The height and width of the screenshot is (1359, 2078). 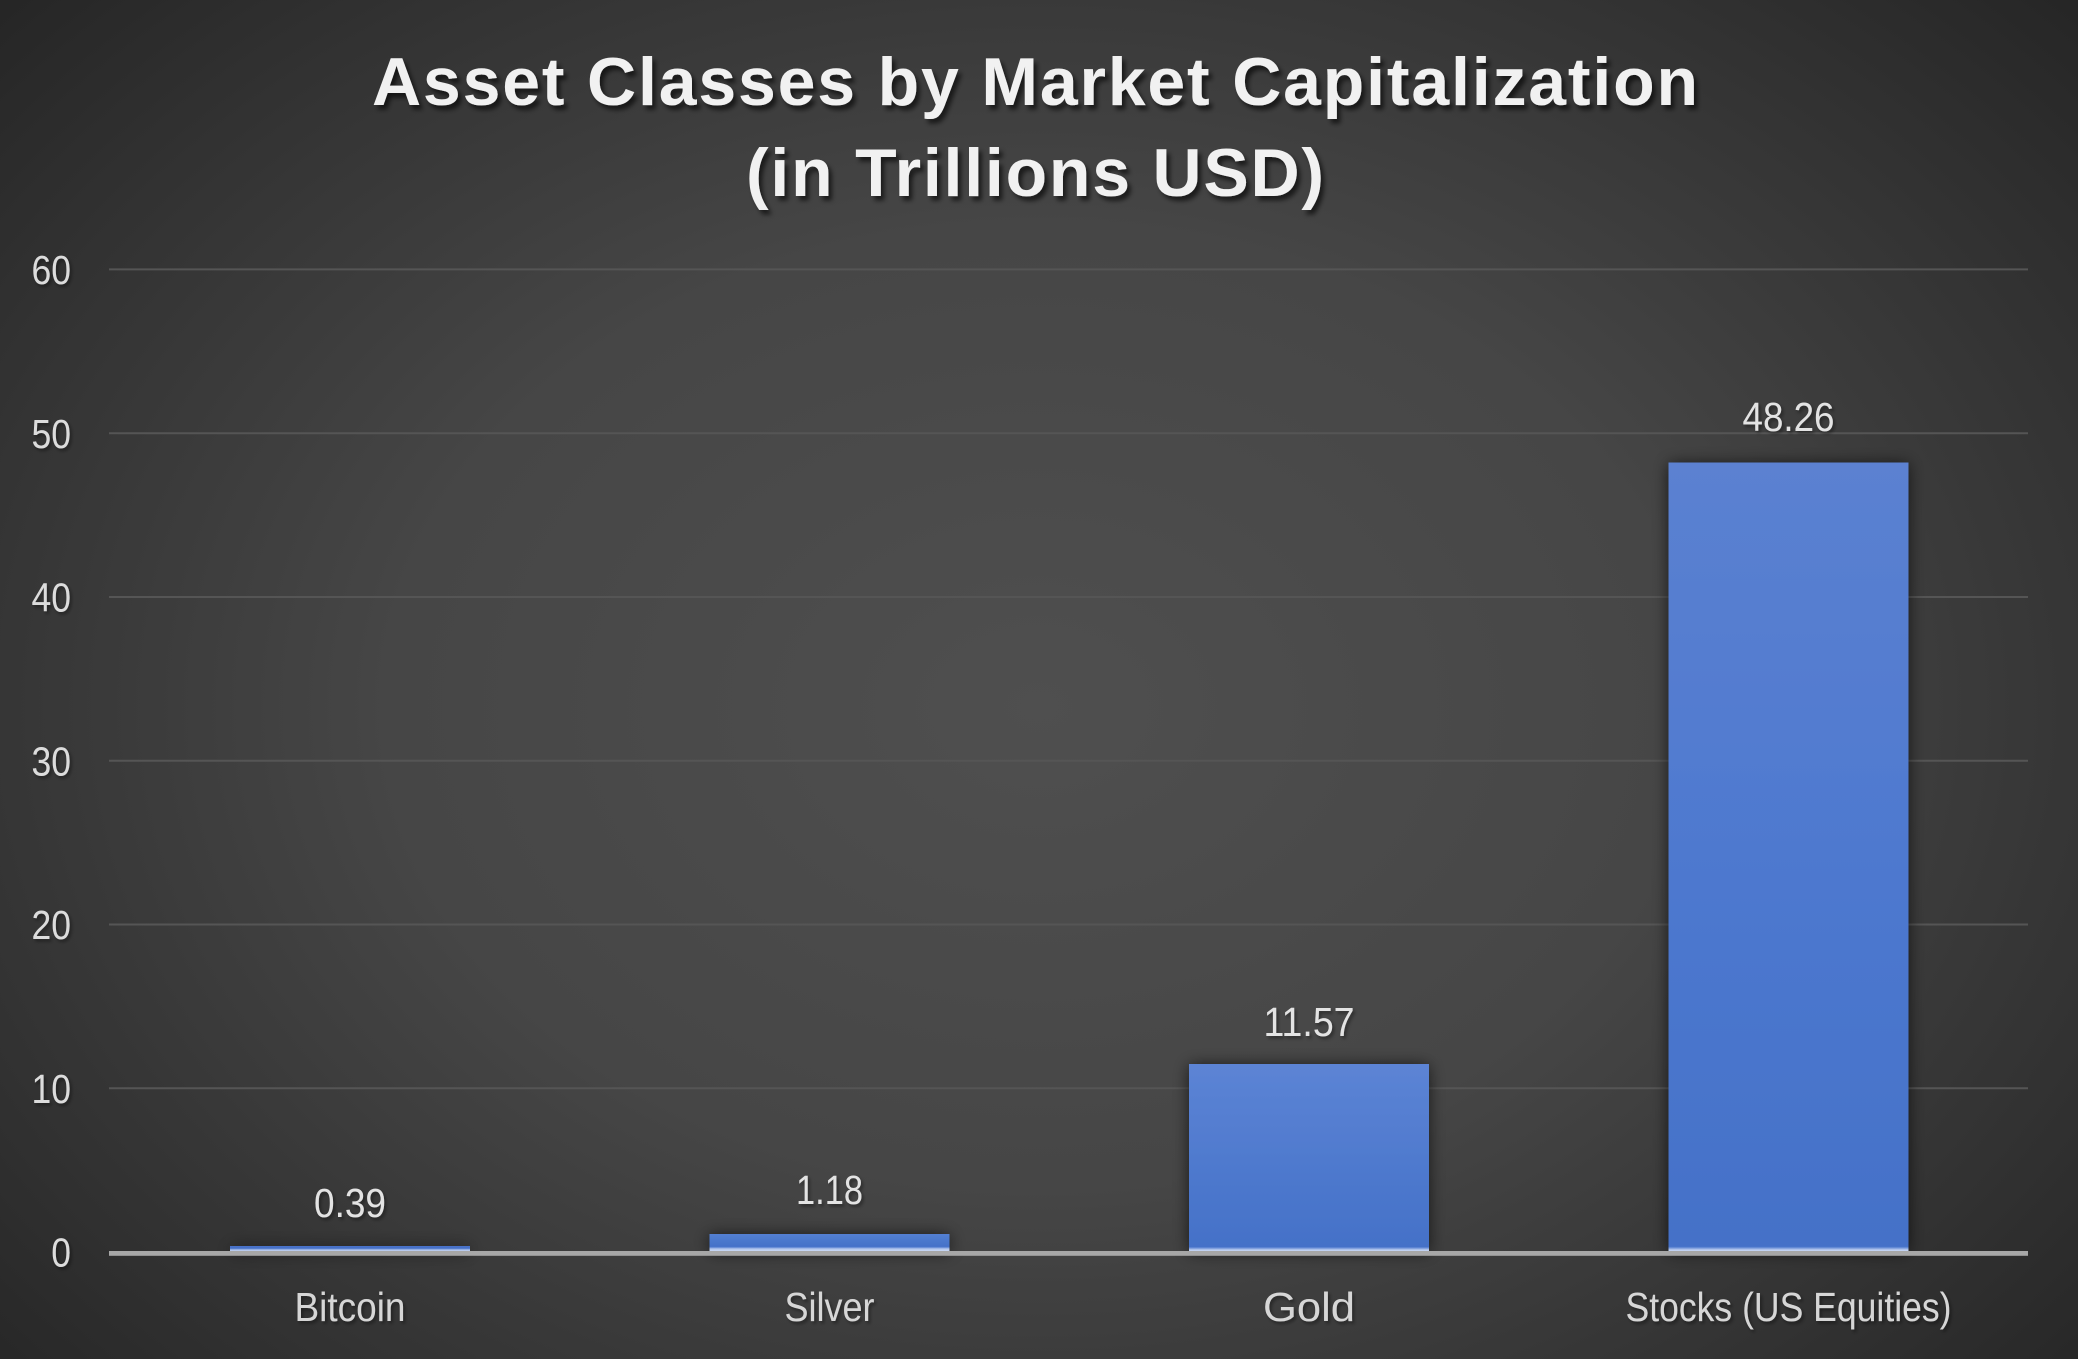 I want to click on svg-text: 20, so click(x=52, y=925).